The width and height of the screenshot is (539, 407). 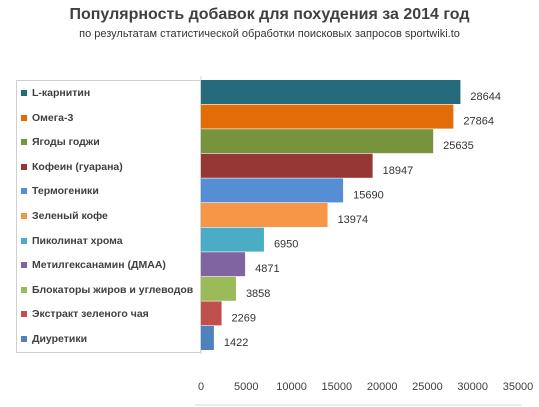 What do you see at coordinates (485, 97) in the screenshot?
I see `data-label: 28644` at bounding box center [485, 97].